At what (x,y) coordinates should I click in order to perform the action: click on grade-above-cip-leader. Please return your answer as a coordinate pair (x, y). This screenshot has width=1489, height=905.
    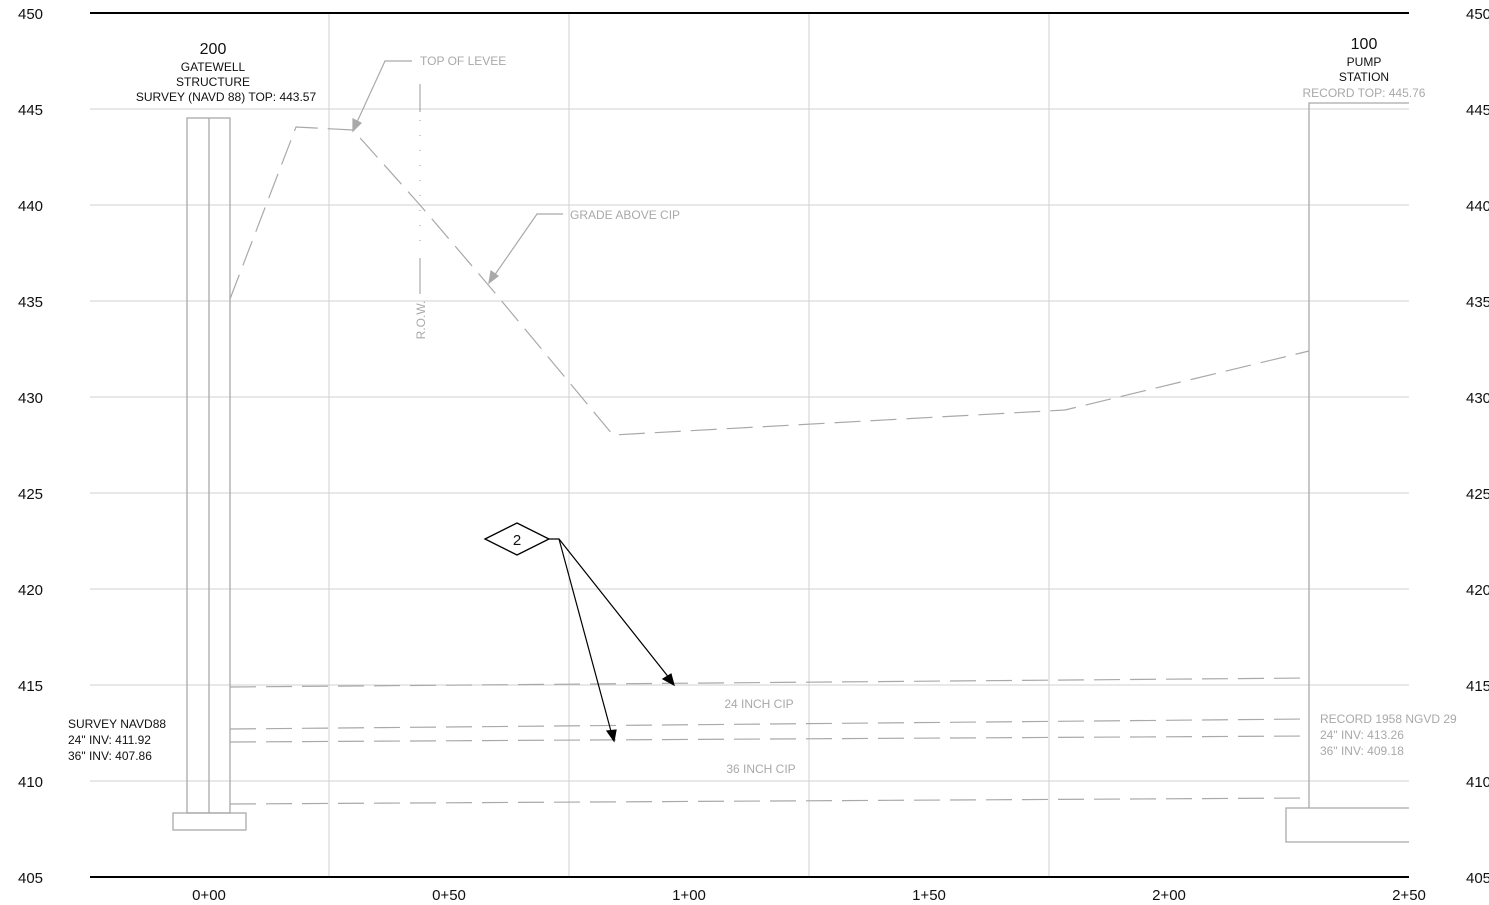
    Looking at the image, I should click on (525, 249).